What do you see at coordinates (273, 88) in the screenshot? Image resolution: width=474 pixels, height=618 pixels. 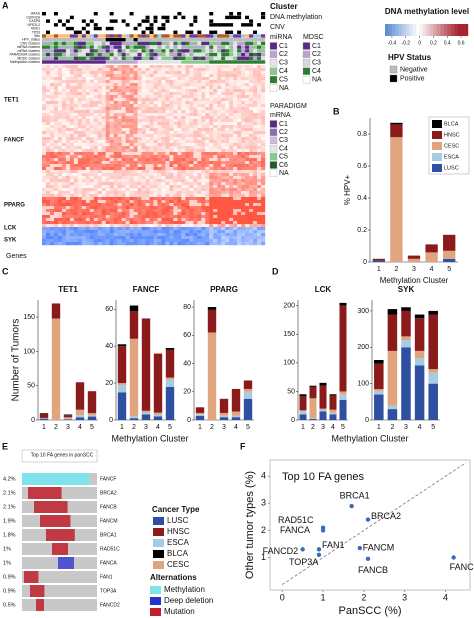 I see `legend-swatch` at bounding box center [273, 88].